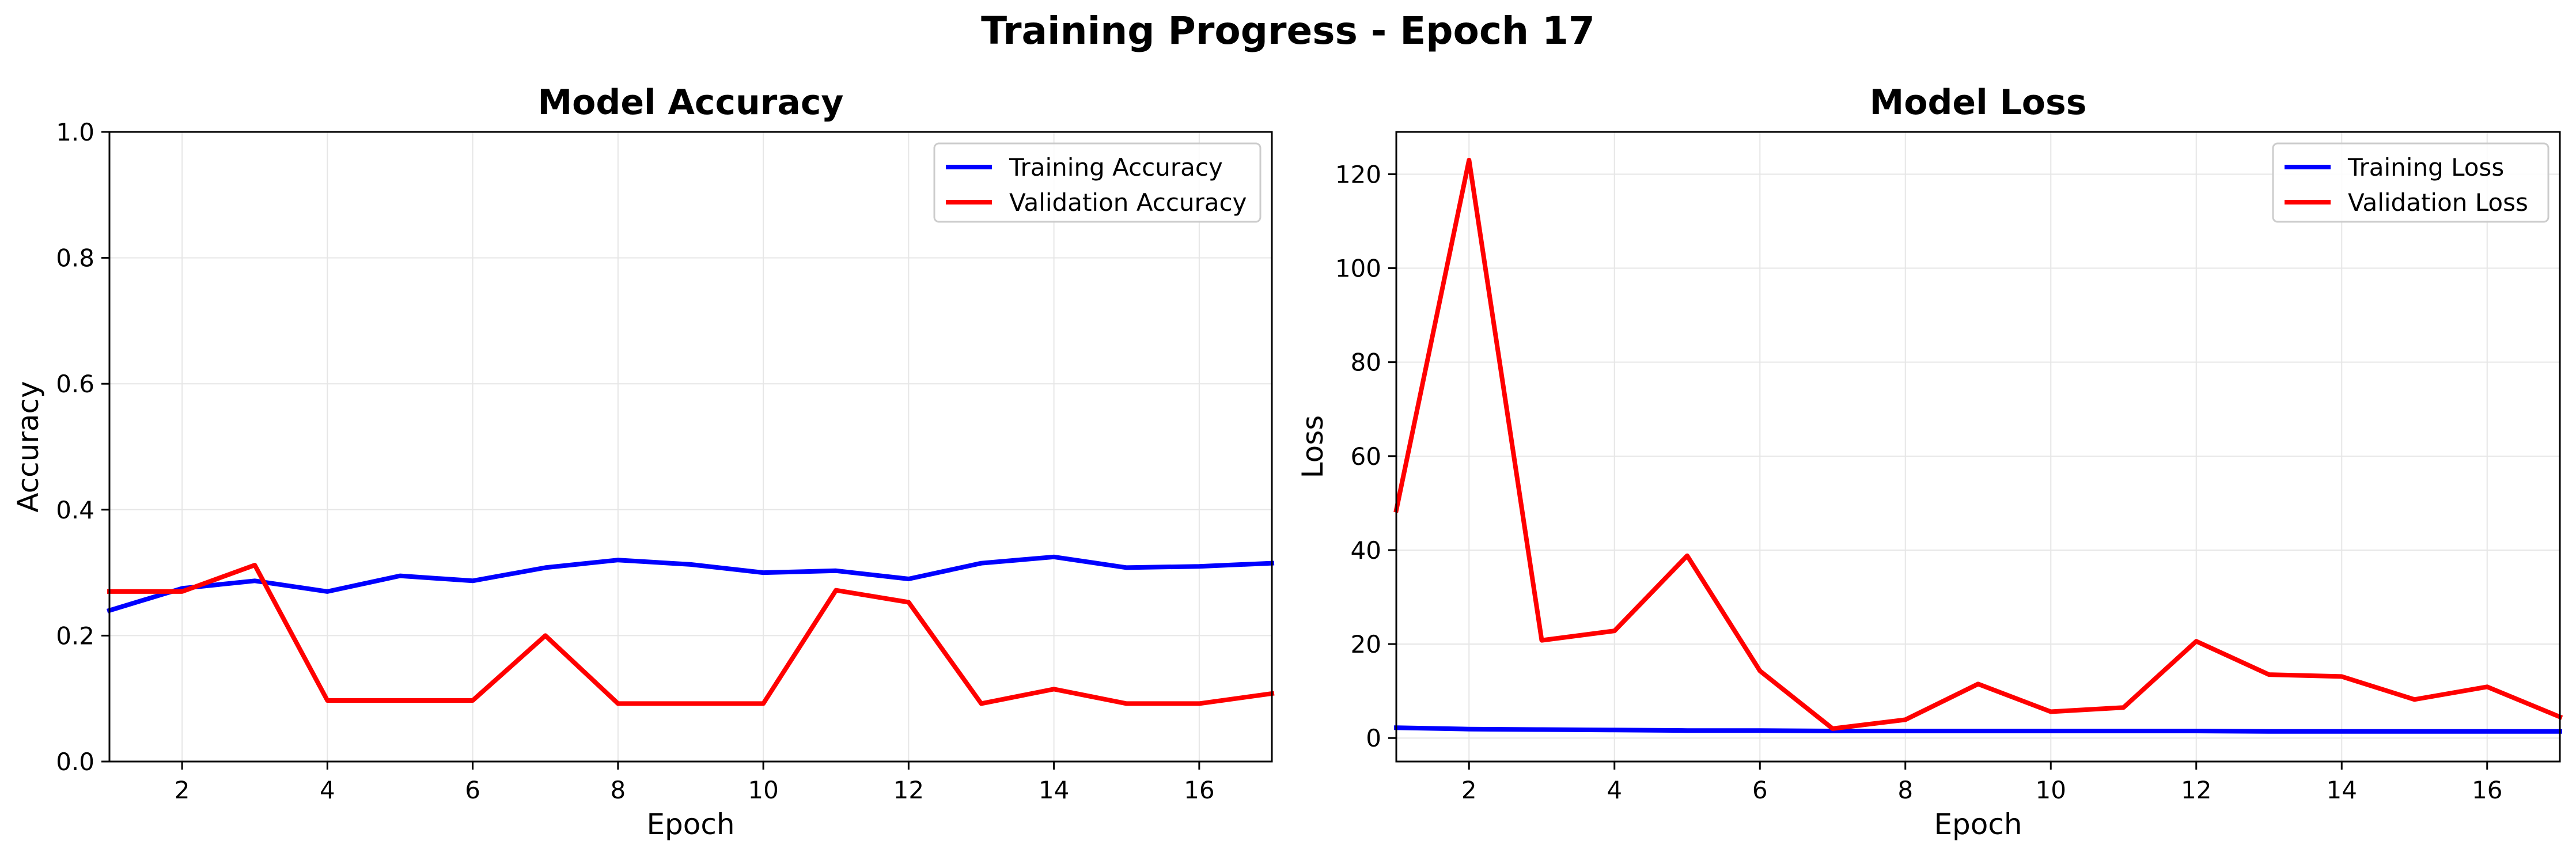 The height and width of the screenshot is (856, 2576). Describe the element at coordinates (1358, 269) in the screenshot. I see `loss-ytick-label-100: 100` at that location.